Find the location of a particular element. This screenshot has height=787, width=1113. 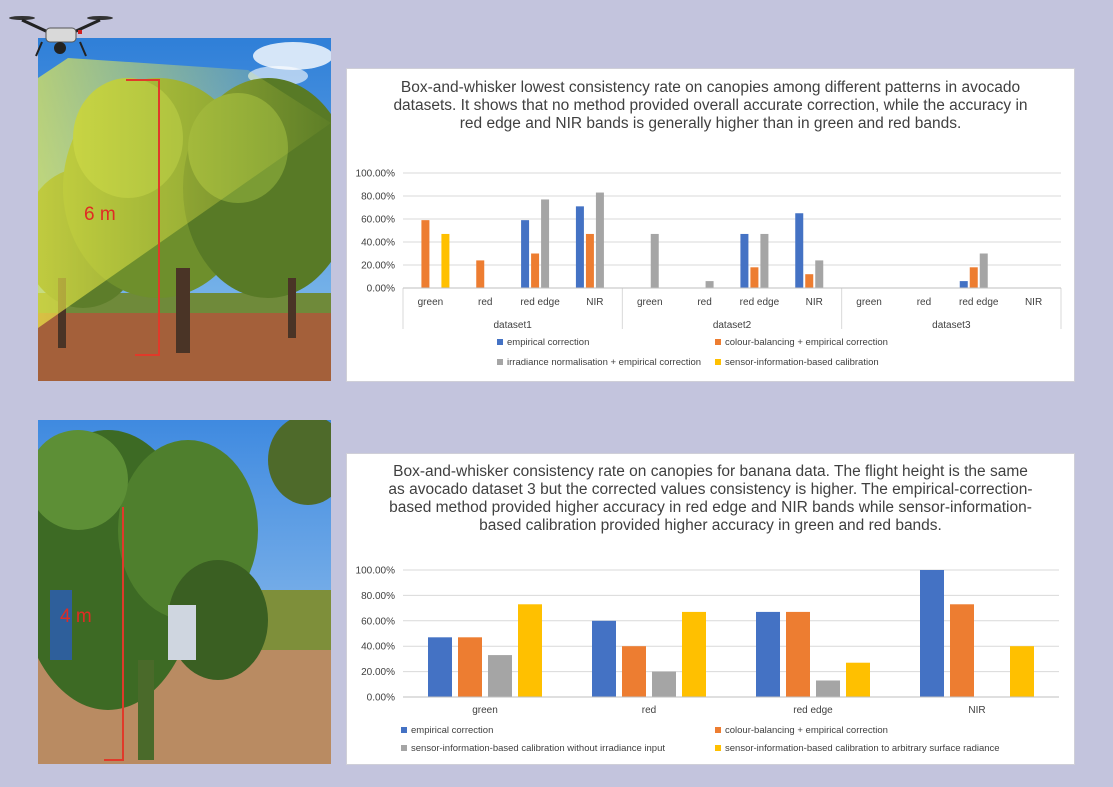

banana-category-label: red edge is located at coordinates (813, 710).